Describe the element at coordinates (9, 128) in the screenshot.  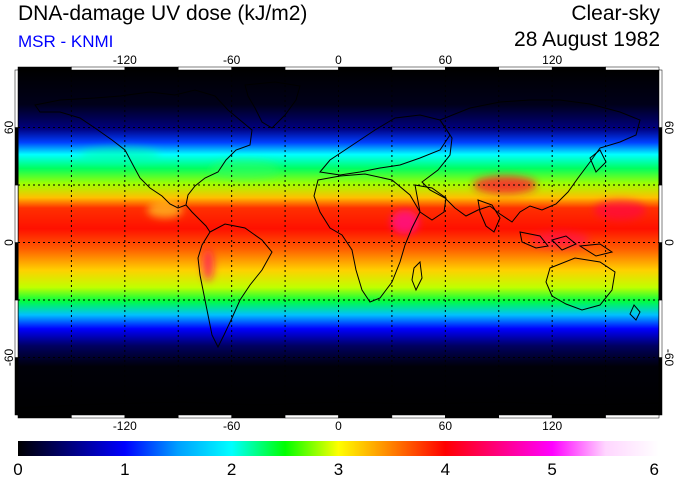
I see `lat-tick-left: 60` at that location.